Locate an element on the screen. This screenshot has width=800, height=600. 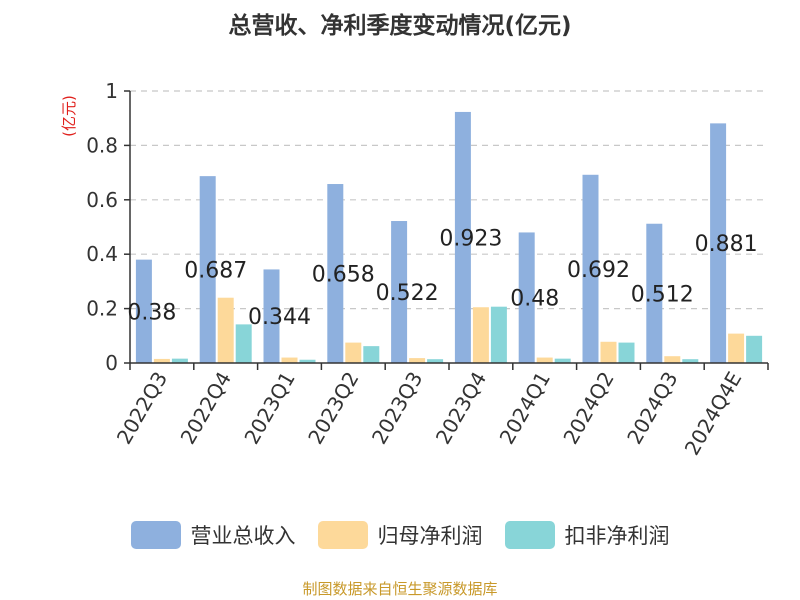
legend-item-revenue: 营业总收入 is located at coordinates (213, 535).